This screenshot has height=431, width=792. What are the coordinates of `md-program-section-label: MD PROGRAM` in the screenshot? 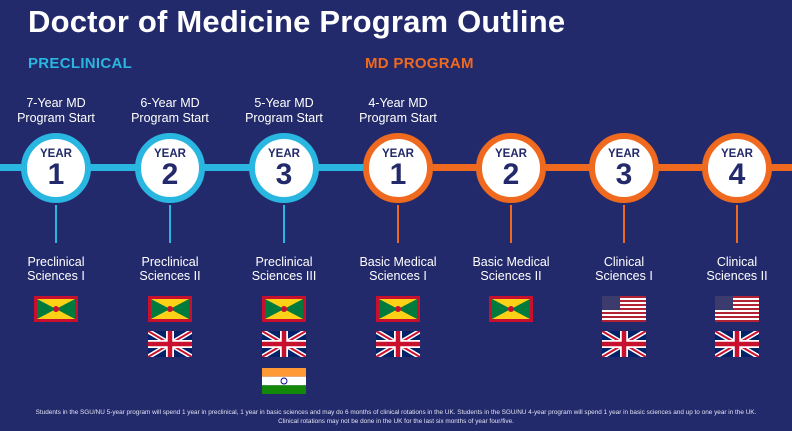 It's located at (419, 63).